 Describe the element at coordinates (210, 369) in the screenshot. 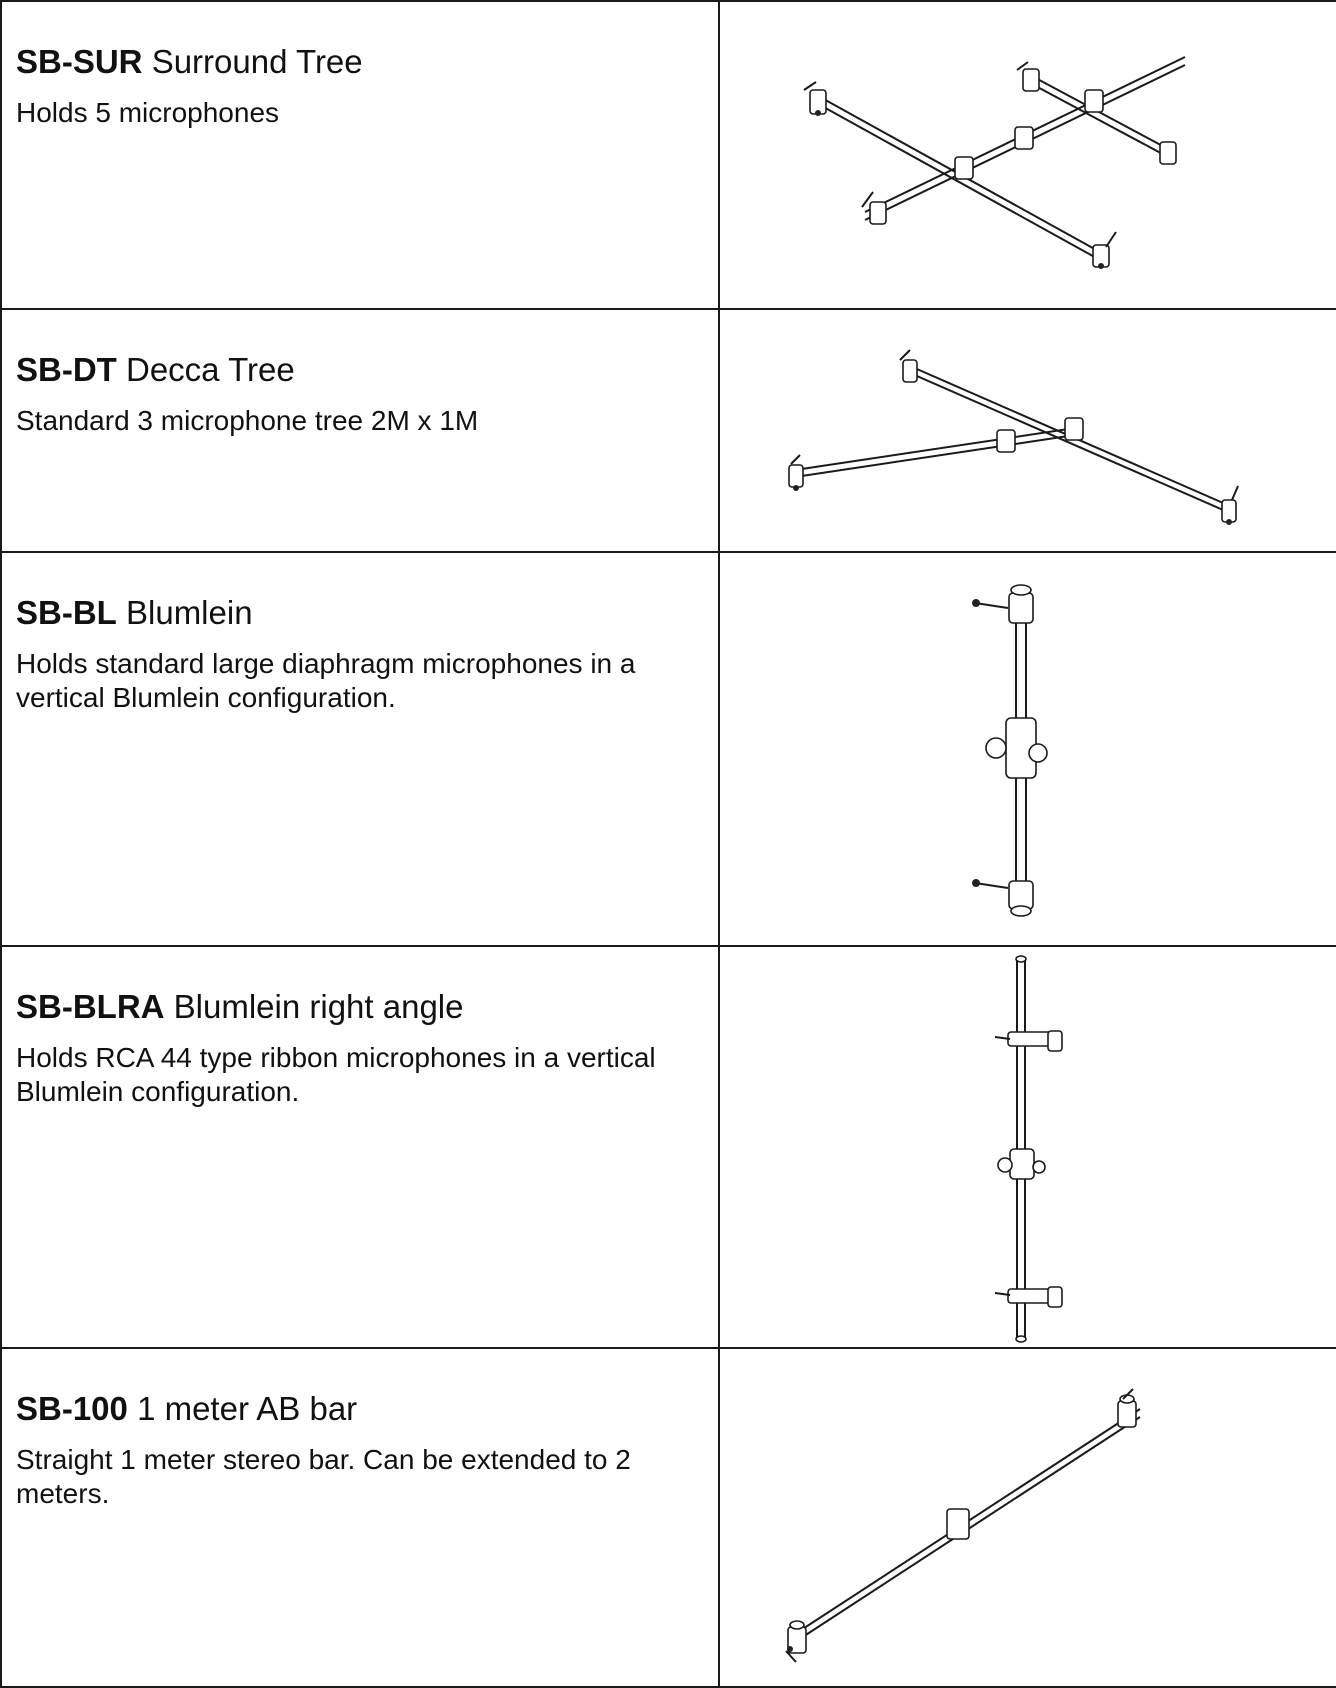

I see `product-name: Decca Tree` at that location.